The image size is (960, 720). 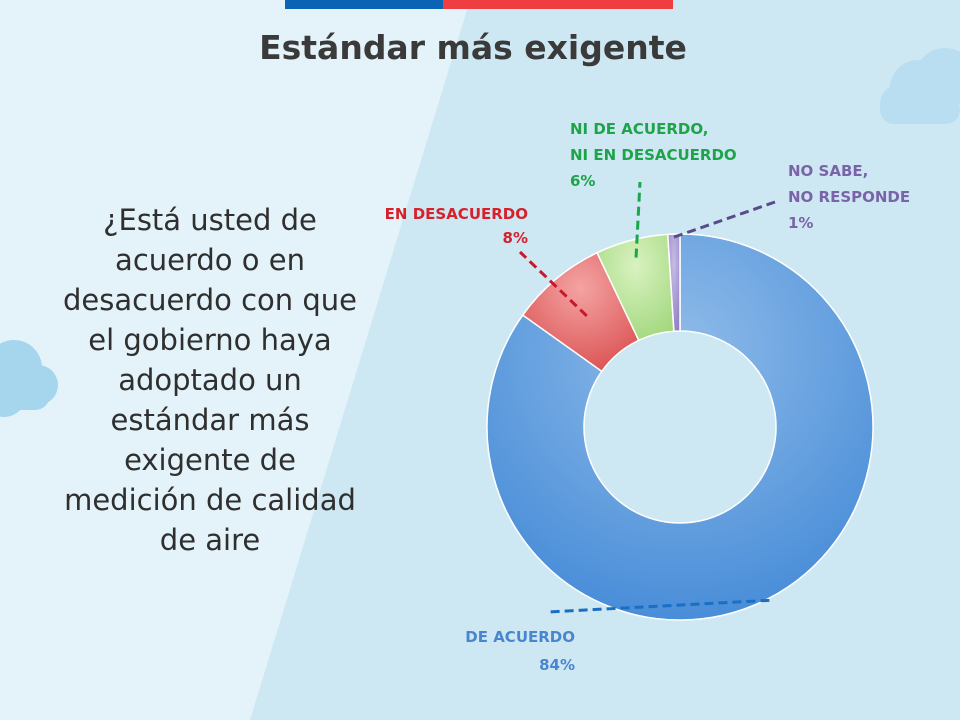 I want to click on value-label: 6%, so click(x=582, y=181).